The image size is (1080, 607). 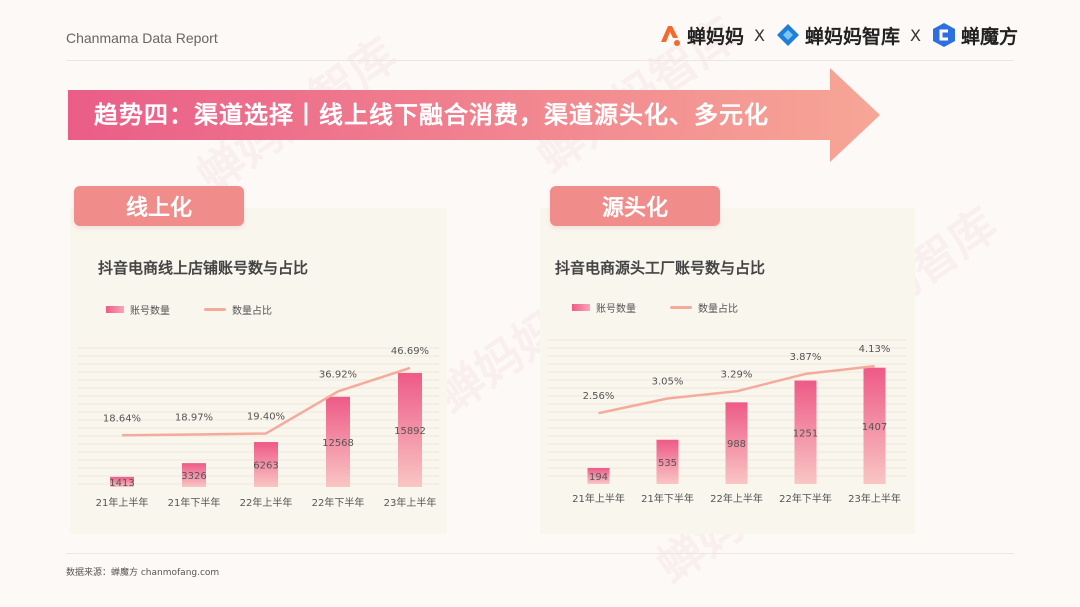 I want to click on chart-title: 抖音电商线上店铺账号数与占比, so click(x=203, y=268).